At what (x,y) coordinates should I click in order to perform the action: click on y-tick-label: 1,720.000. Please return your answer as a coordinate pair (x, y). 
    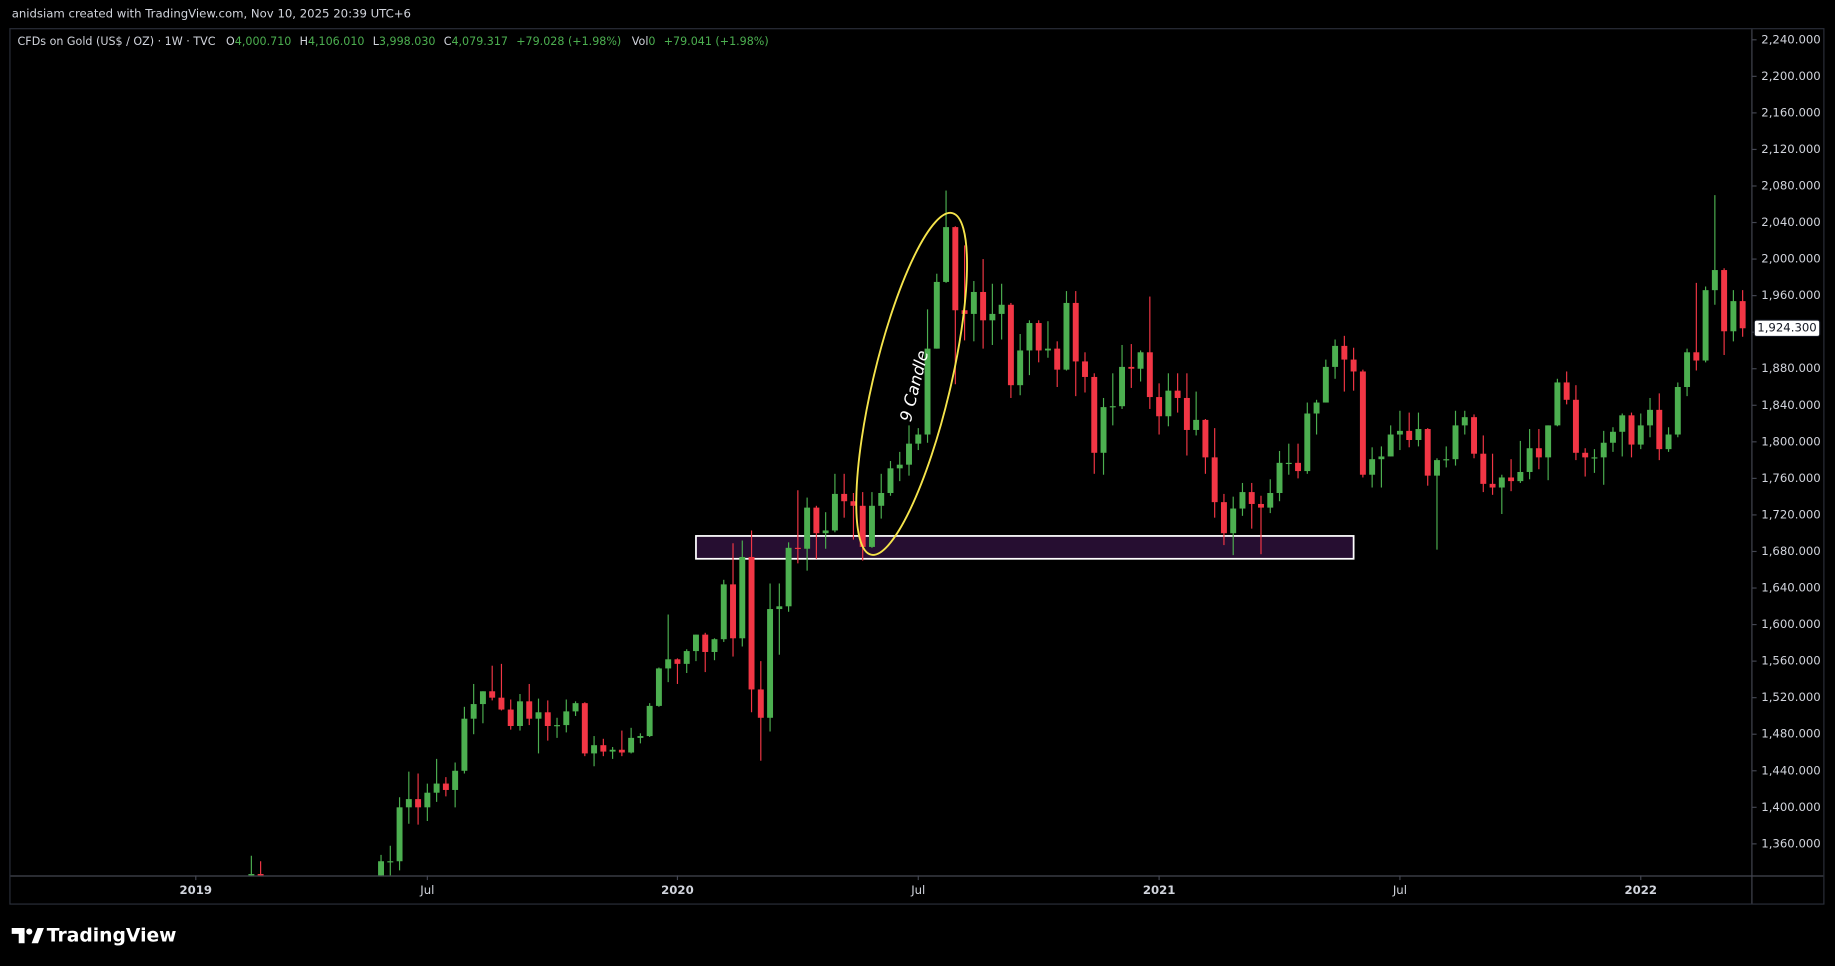
    Looking at the image, I should click on (1790, 514).